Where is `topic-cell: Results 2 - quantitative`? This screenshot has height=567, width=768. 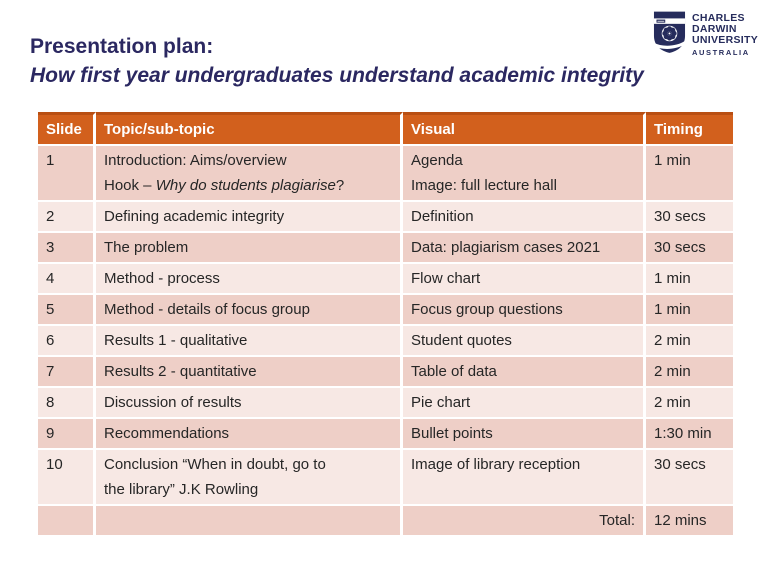 topic-cell: Results 2 - quantitative is located at coordinates (249, 372).